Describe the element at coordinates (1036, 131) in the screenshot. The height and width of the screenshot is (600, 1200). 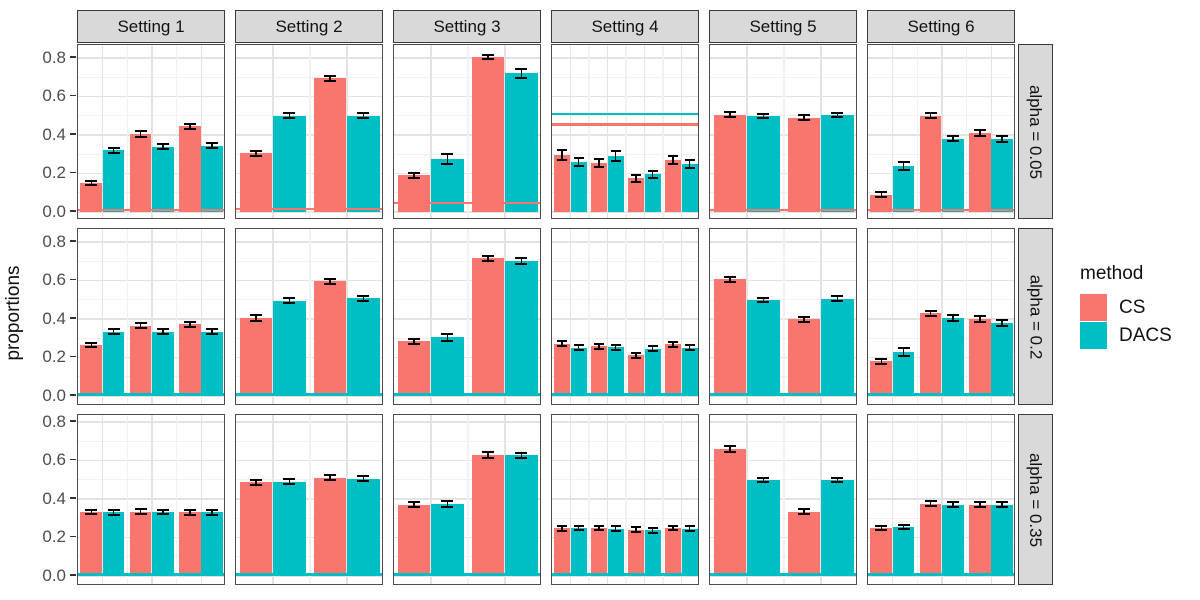
I see `facet-row-strip-label: alpha = 0.05` at that location.